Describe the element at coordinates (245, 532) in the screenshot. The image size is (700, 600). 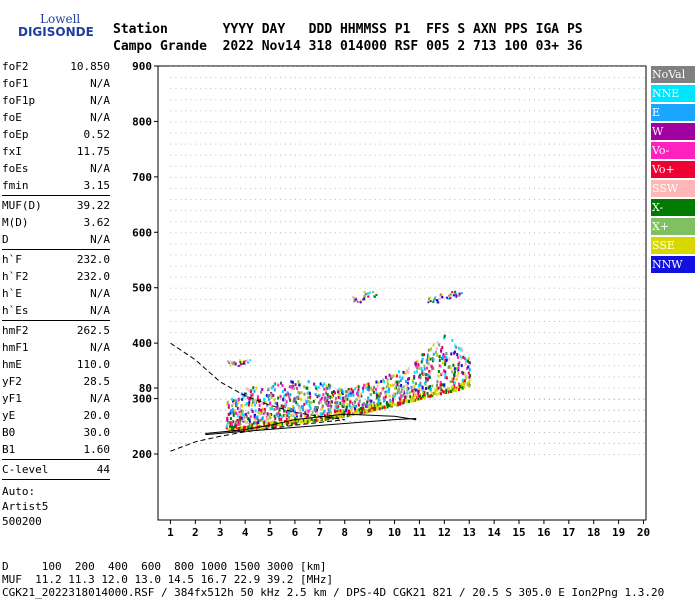
I see `x-tick-label: 4` at that location.